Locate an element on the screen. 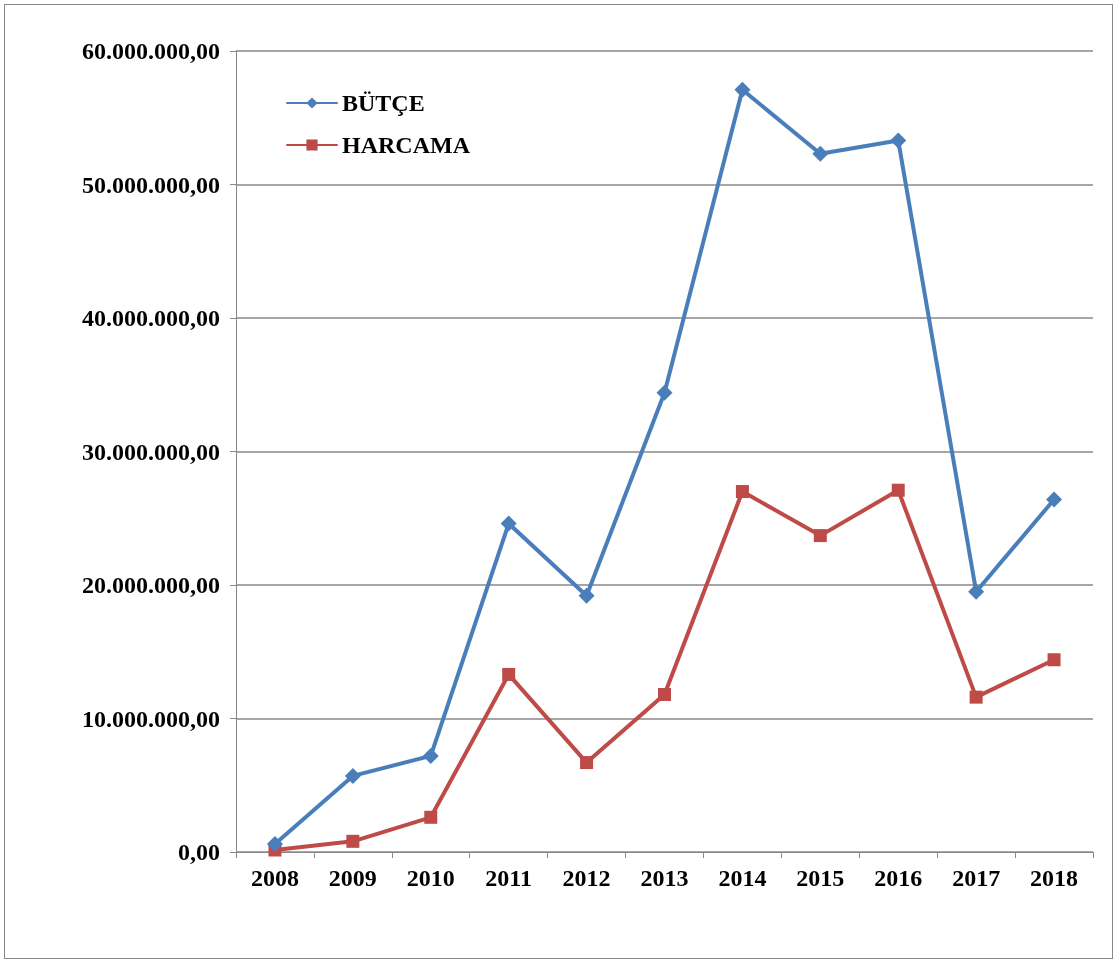 This screenshot has height=963, width=1119. y-tick-label: 50.000.000,00 is located at coordinates (151, 184).